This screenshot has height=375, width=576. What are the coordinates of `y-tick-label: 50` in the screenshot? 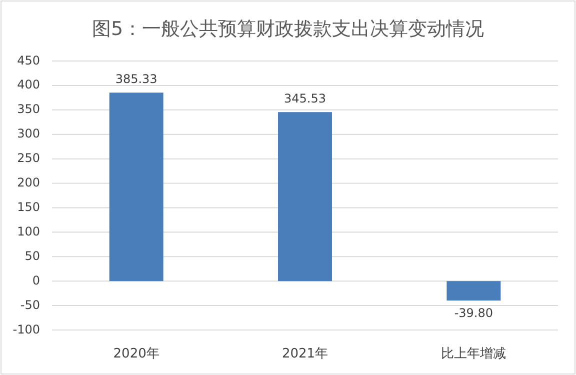 It's located at (32, 255).